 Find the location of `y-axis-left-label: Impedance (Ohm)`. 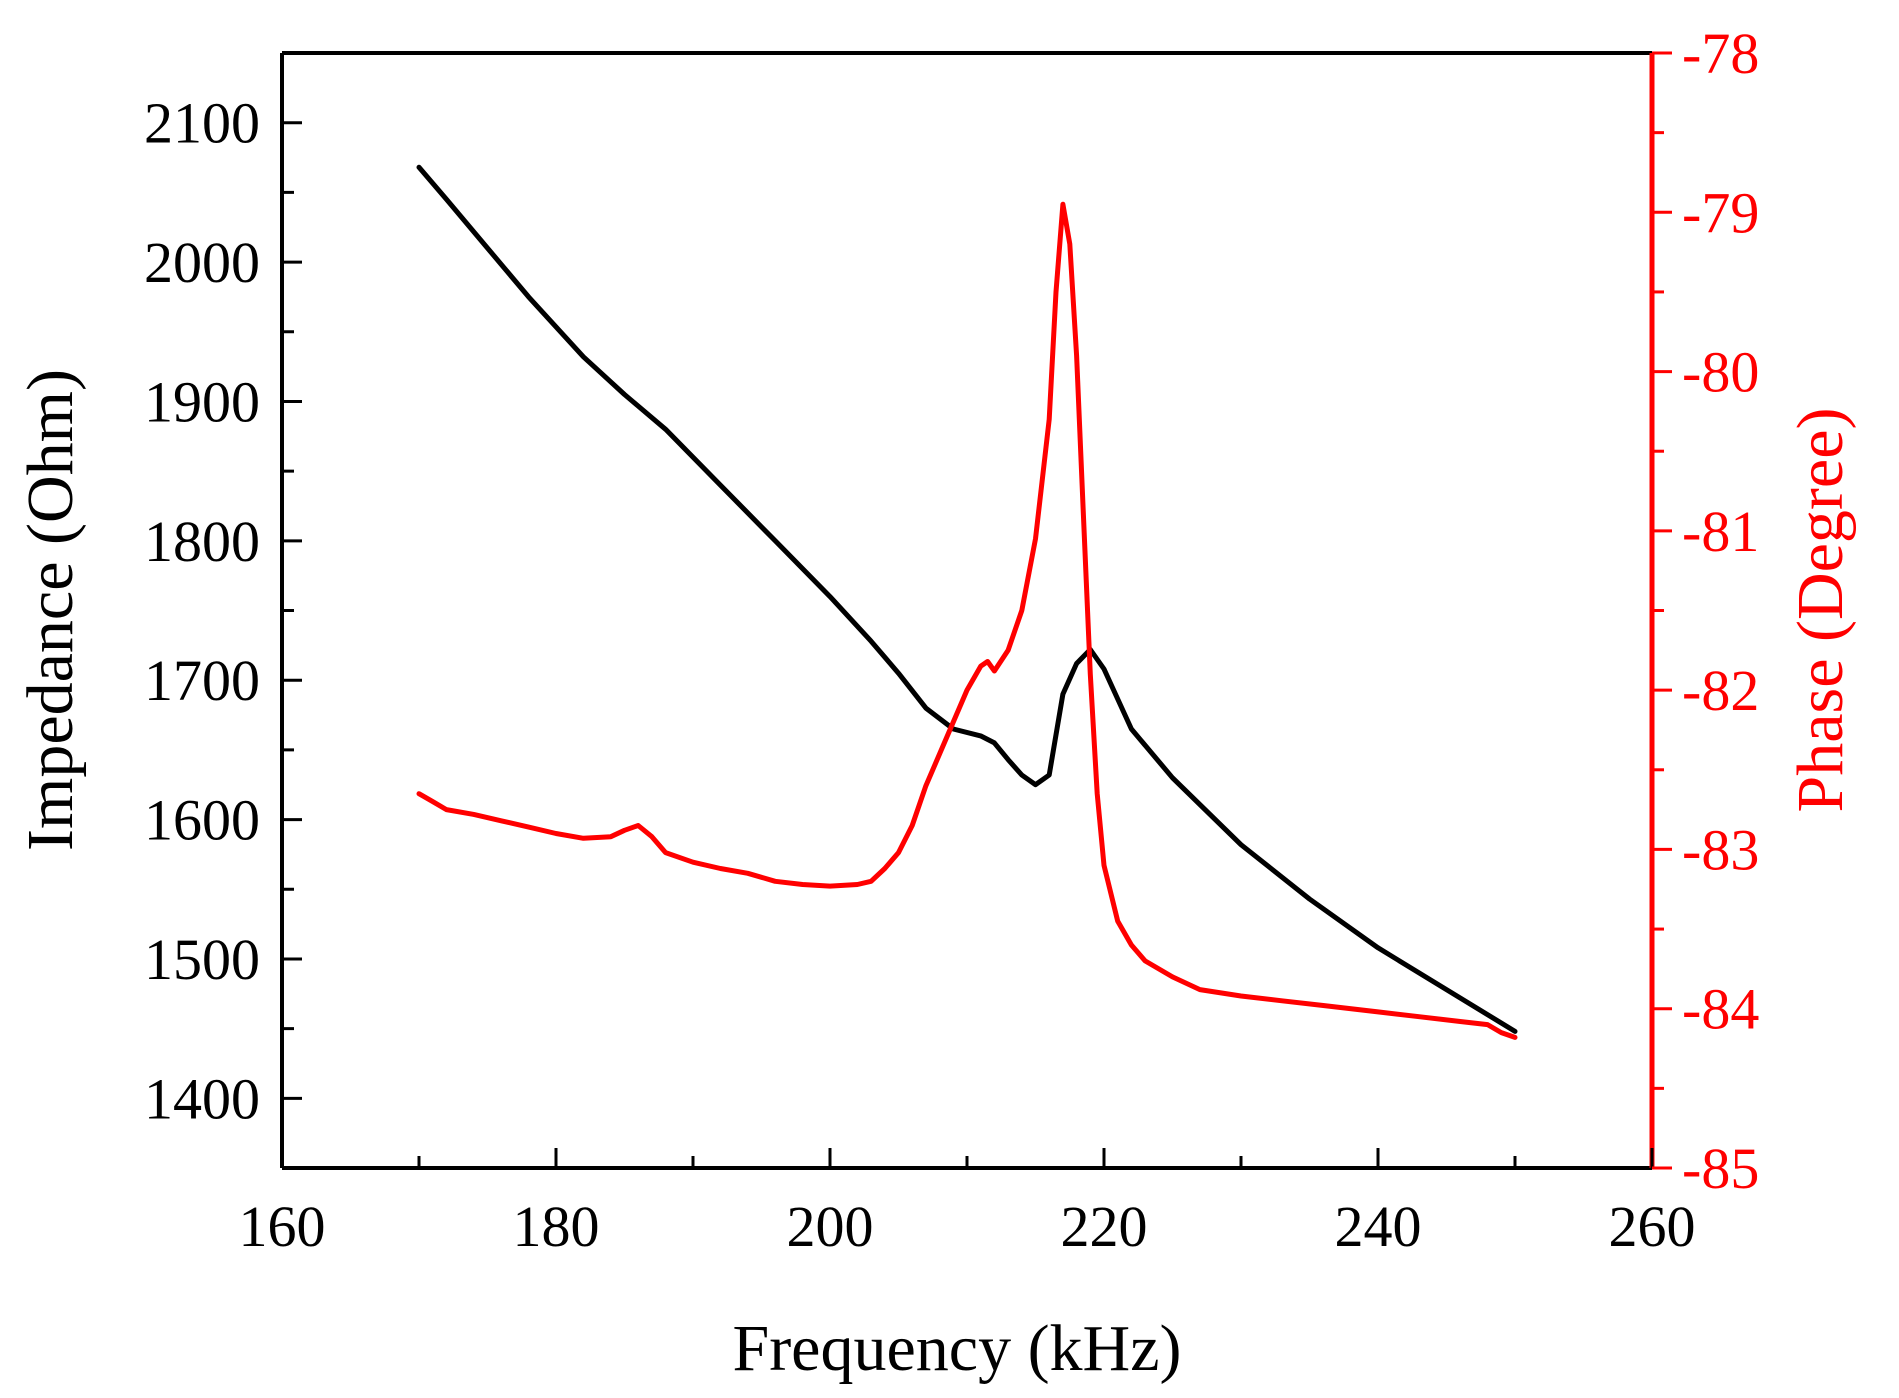

y-axis-left-label: Impedance (Ohm) is located at coordinates (50, 610).